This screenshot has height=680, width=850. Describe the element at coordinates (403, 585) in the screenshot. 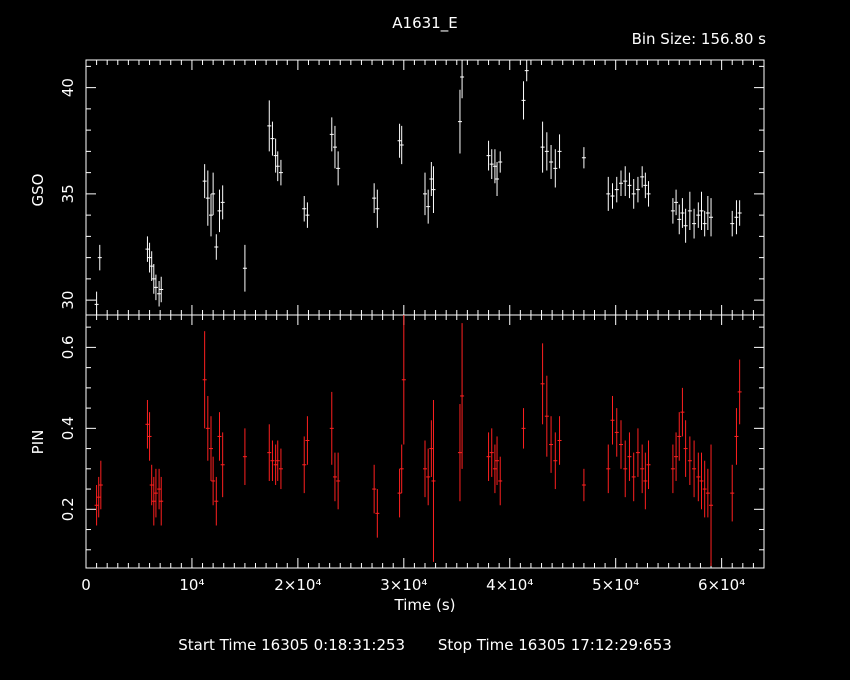

I see `x-tick-label: 3×10⁴` at that location.